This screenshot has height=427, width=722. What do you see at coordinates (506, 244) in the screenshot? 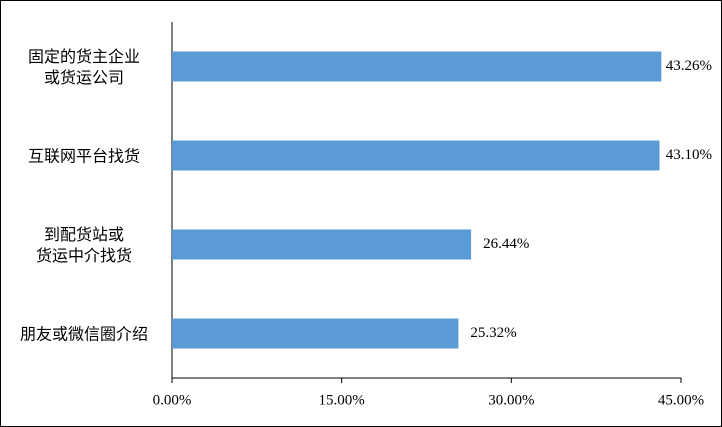
I see `value-label: 26.44%` at bounding box center [506, 244].